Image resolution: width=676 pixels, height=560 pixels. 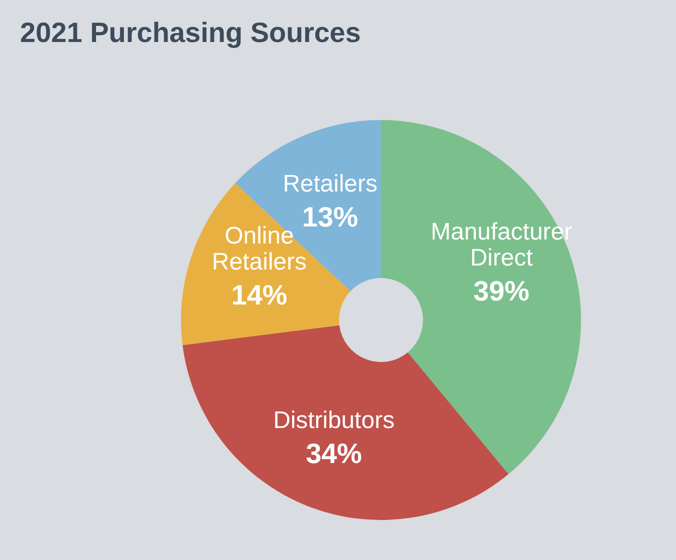 What do you see at coordinates (501, 291) in the screenshot?
I see `data-label: 39%` at bounding box center [501, 291].